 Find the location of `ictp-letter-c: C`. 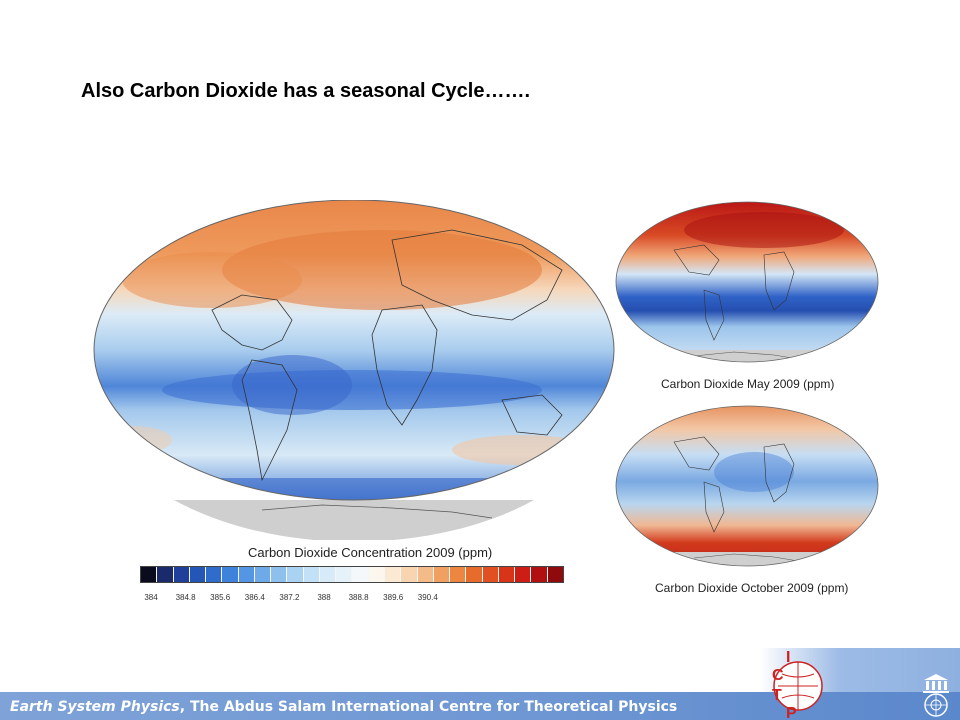

ictp-letter-c: C is located at coordinates (778, 675).